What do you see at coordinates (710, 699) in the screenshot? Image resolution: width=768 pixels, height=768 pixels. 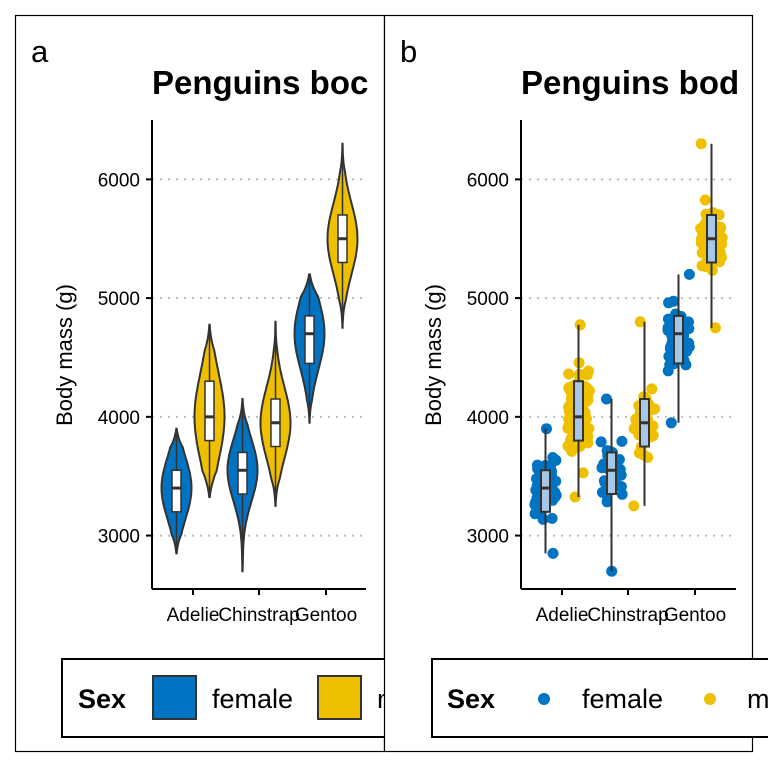 I see `panel-b-legend-key-male` at bounding box center [710, 699].